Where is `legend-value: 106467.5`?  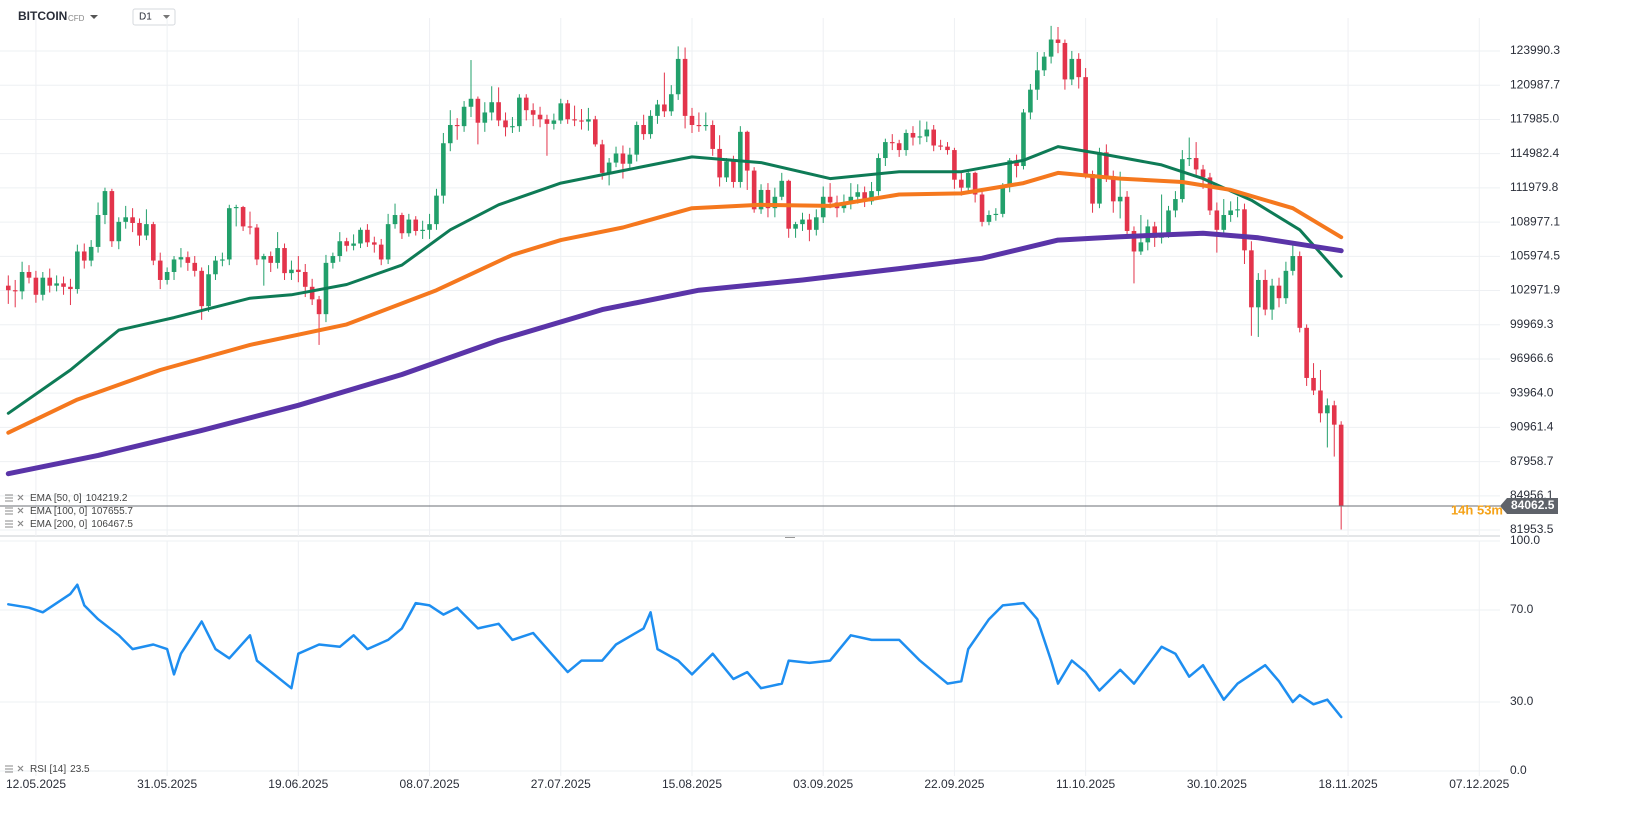 legend-value: 106467.5 is located at coordinates (112, 524).